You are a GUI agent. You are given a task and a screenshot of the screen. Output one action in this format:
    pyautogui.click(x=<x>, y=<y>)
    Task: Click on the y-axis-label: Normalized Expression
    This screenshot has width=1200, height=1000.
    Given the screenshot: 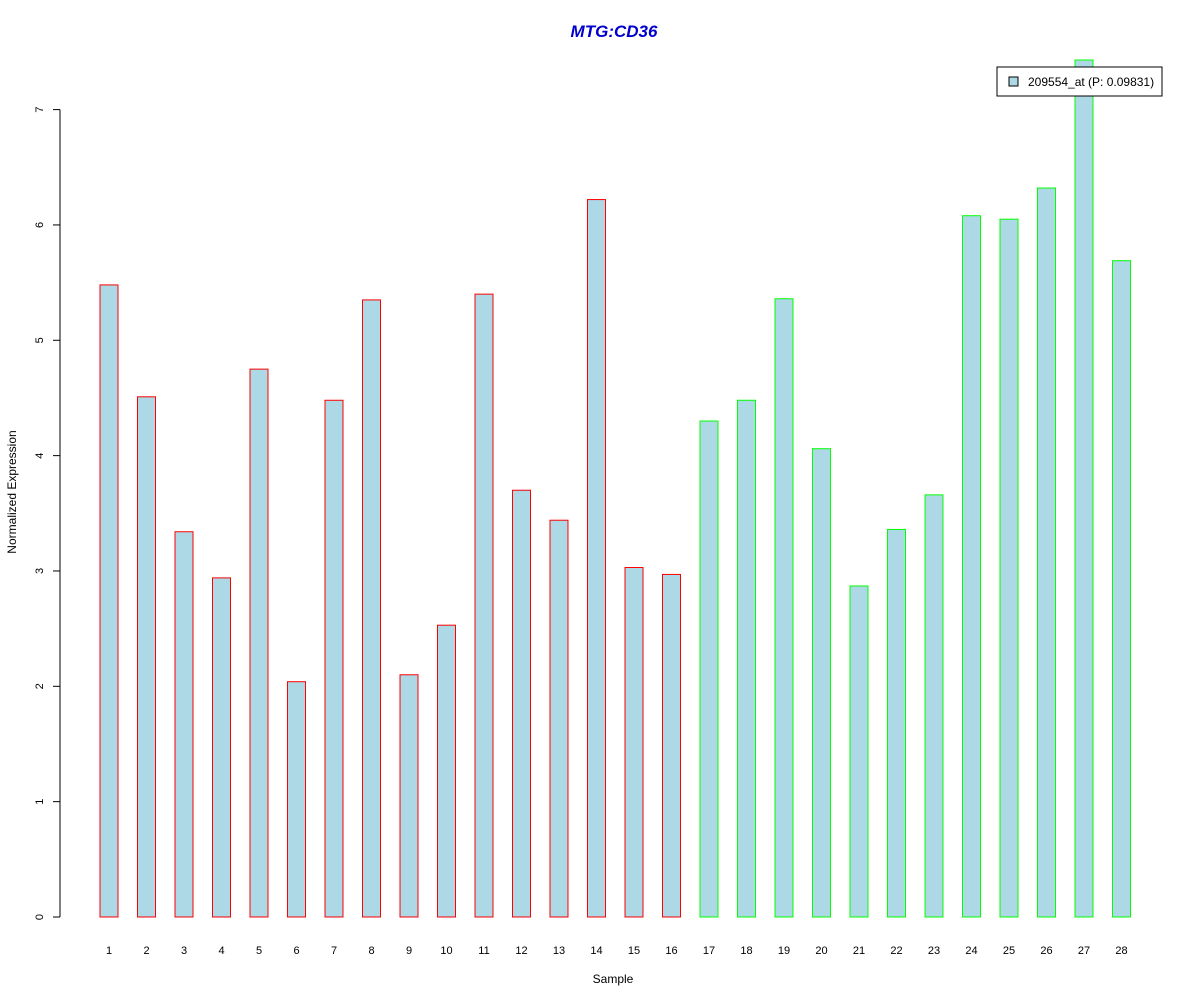 What is the action you would take?
    pyautogui.click(x=12, y=491)
    